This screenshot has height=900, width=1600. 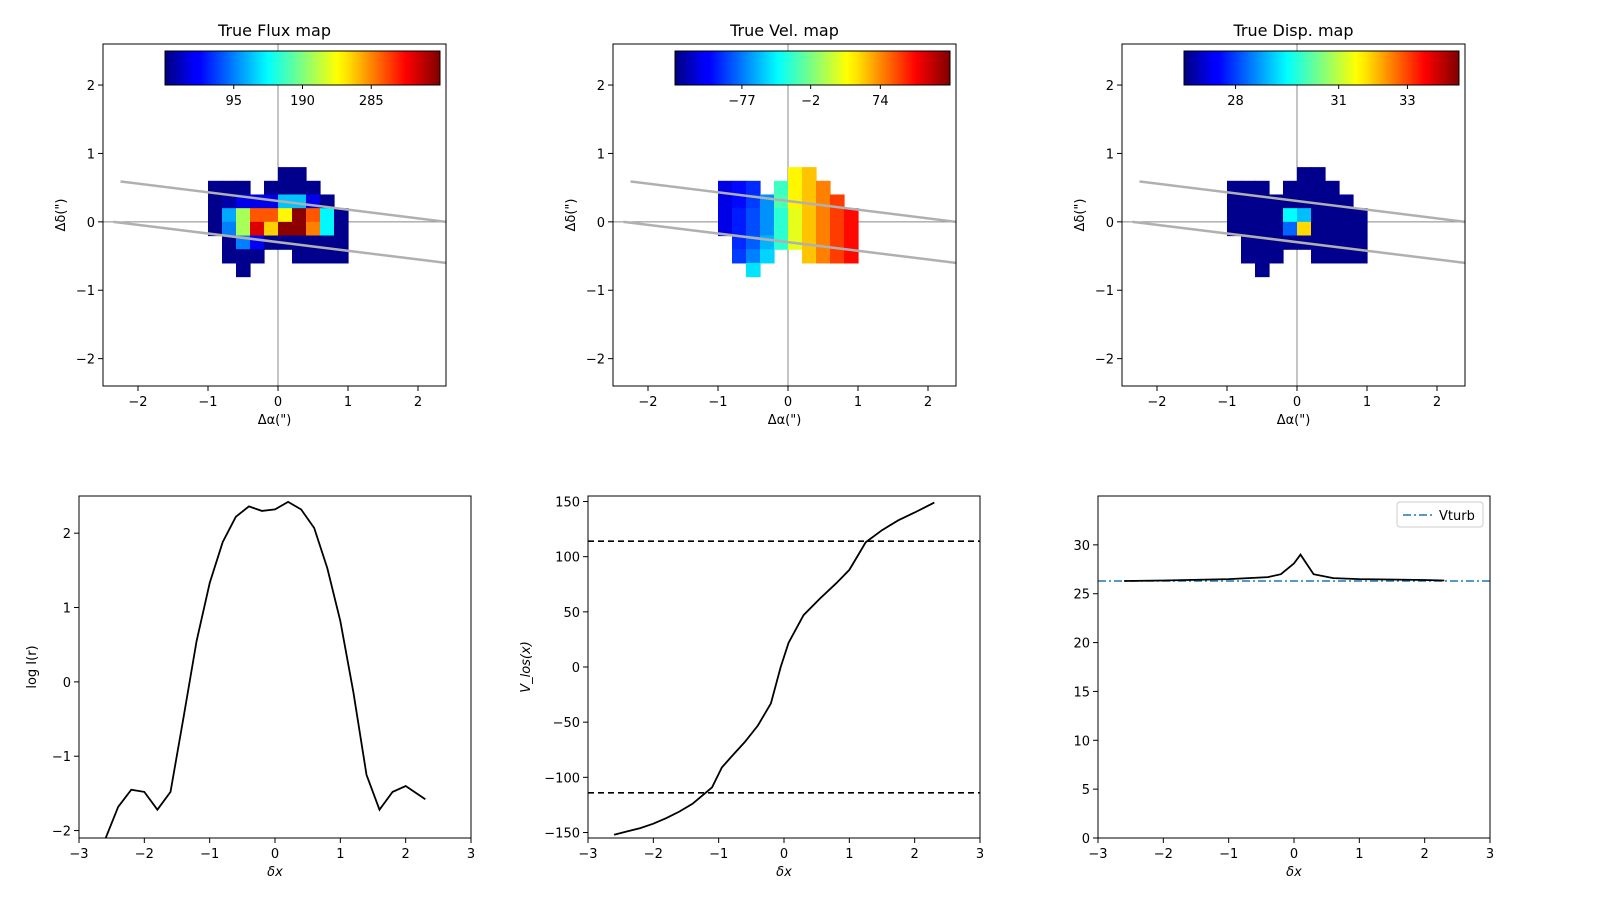 What do you see at coordinates (571, 613) in the screenshot?
I see `y-tick-label: 50` at bounding box center [571, 613].